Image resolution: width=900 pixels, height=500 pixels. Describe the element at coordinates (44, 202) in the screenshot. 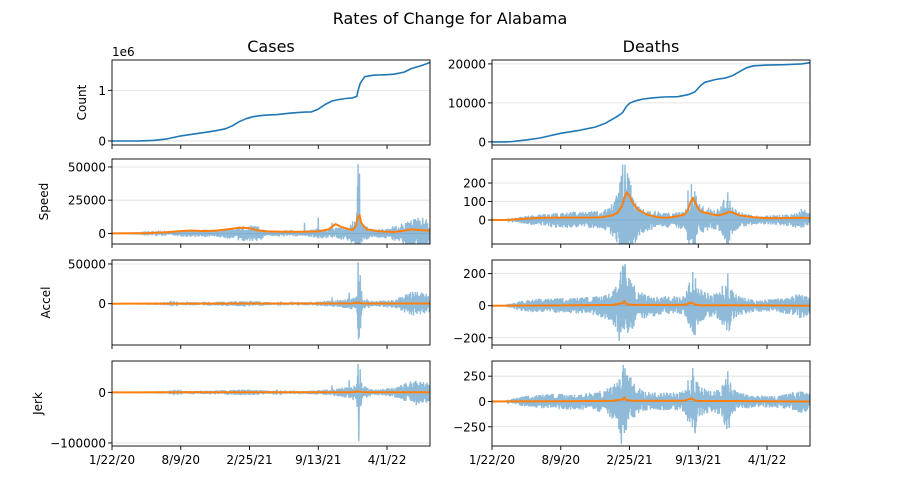

I see `y-axis-label: Speed` at that location.